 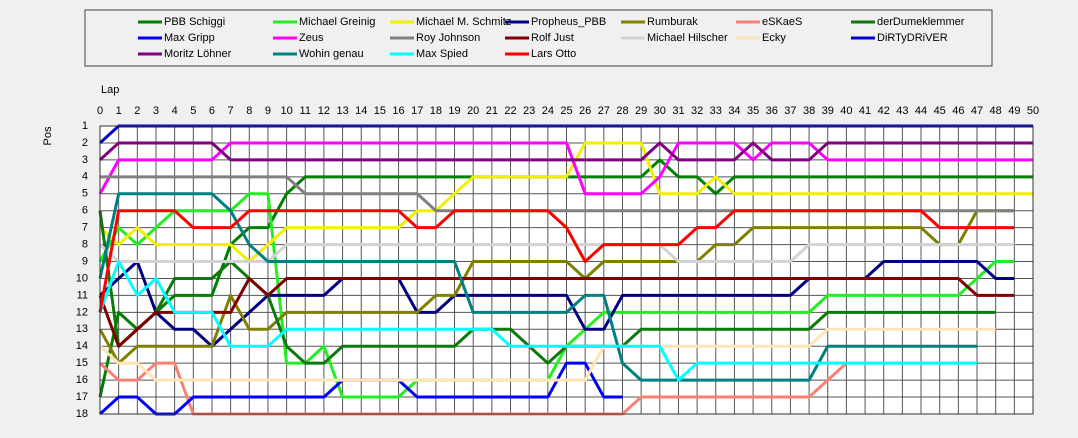 What do you see at coordinates (454, 111) in the screenshot?
I see `x-tick-label: 19` at bounding box center [454, 111].